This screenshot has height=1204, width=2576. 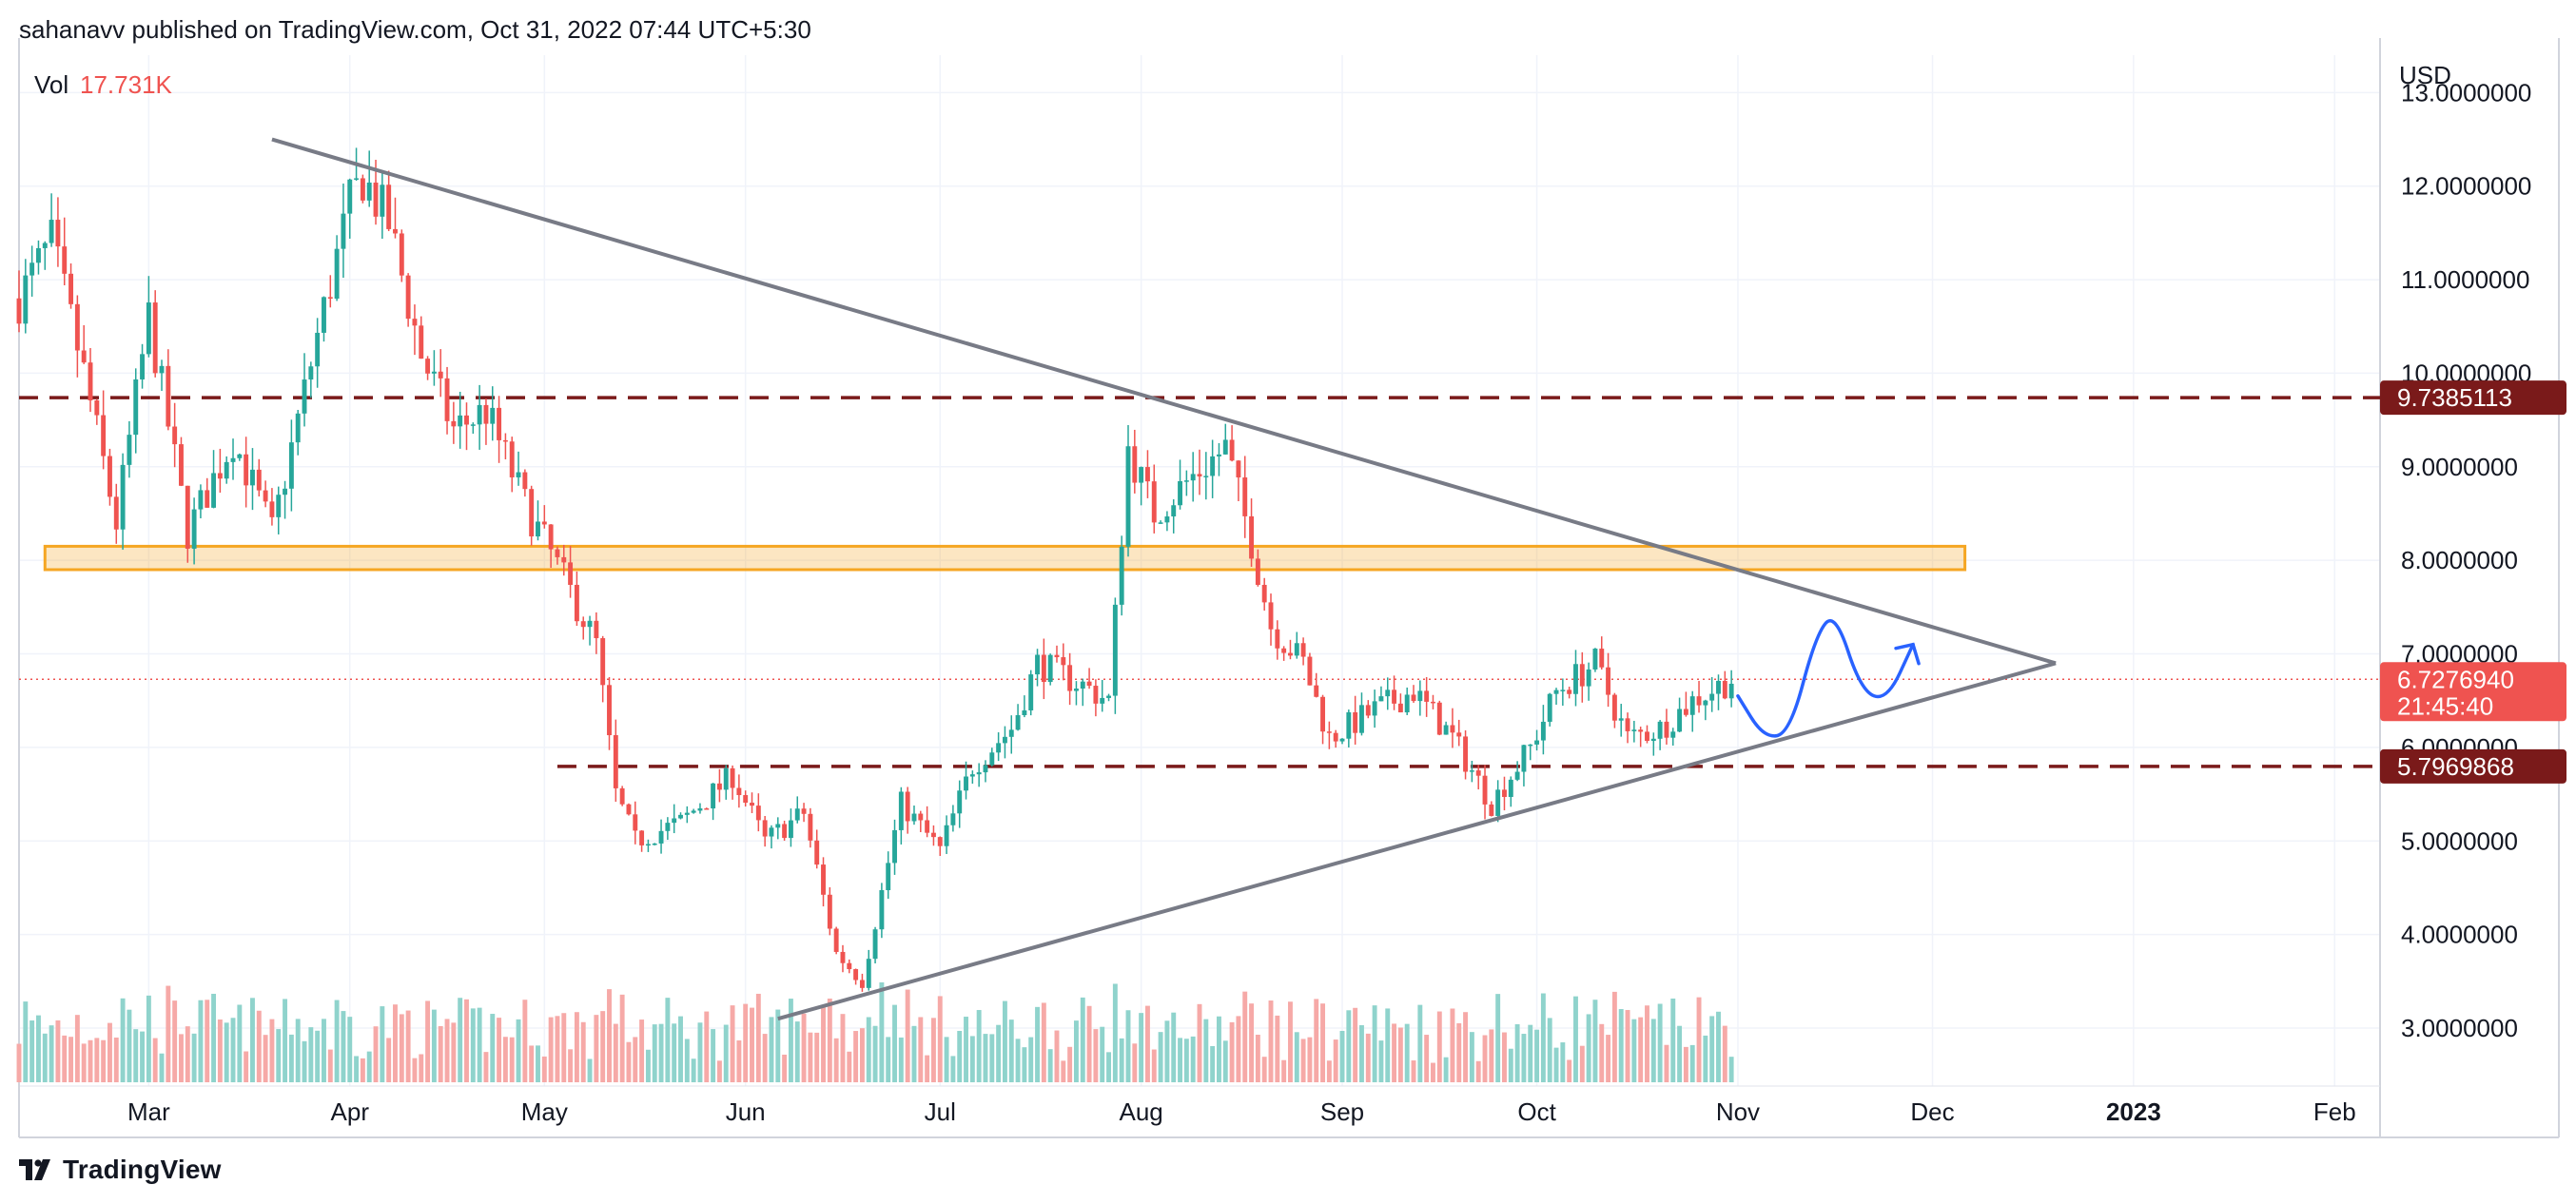 I want to click on support-zone, so click(x=1005, y=558).